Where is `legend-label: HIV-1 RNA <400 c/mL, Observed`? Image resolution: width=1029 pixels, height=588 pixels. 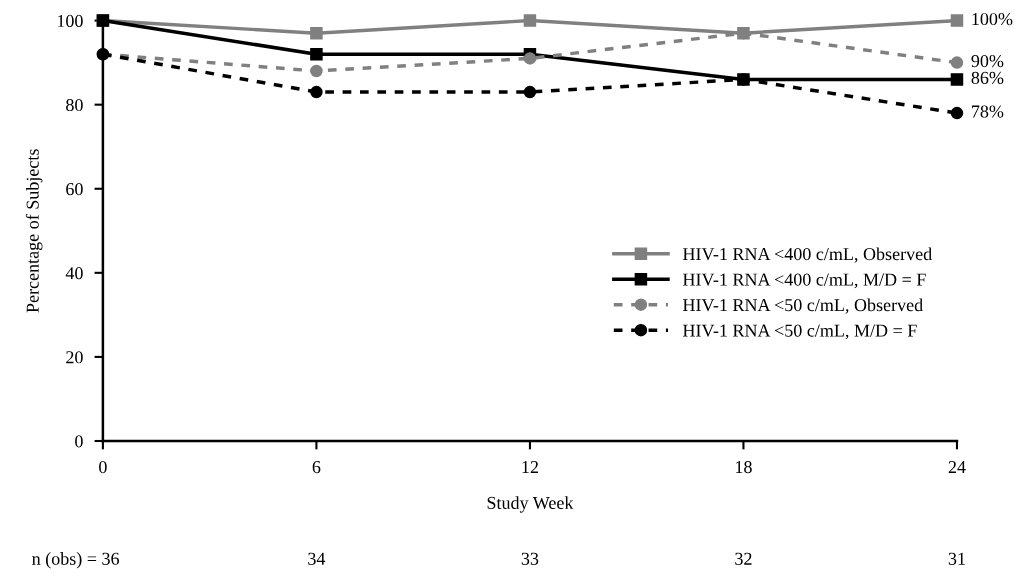
legend-label: HIV-1 RNA <400 c/mL, Observed is located at coordinates (807, 255).